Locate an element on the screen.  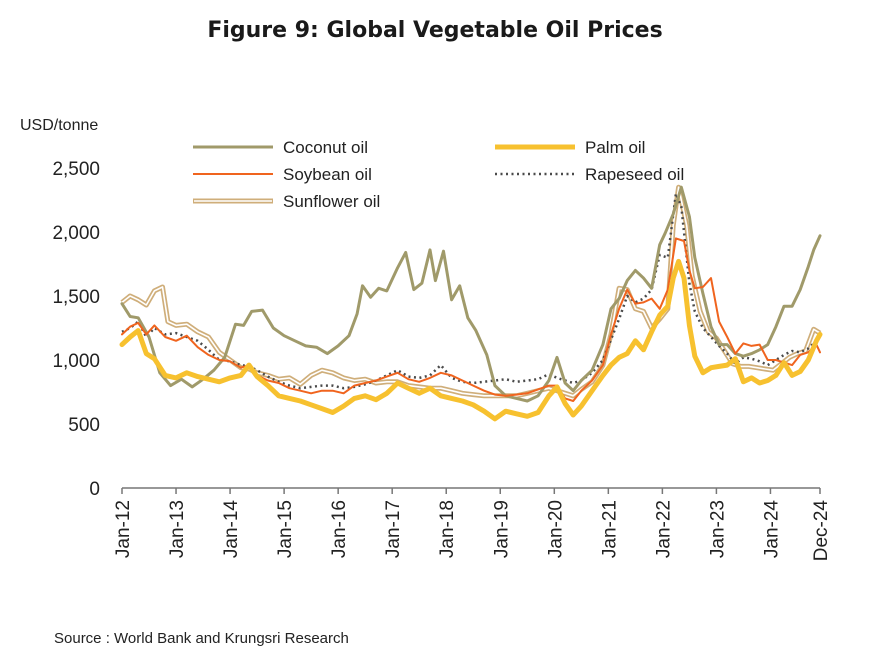
x-tick-label: Jan-16 is located at coordinates (339, 529).